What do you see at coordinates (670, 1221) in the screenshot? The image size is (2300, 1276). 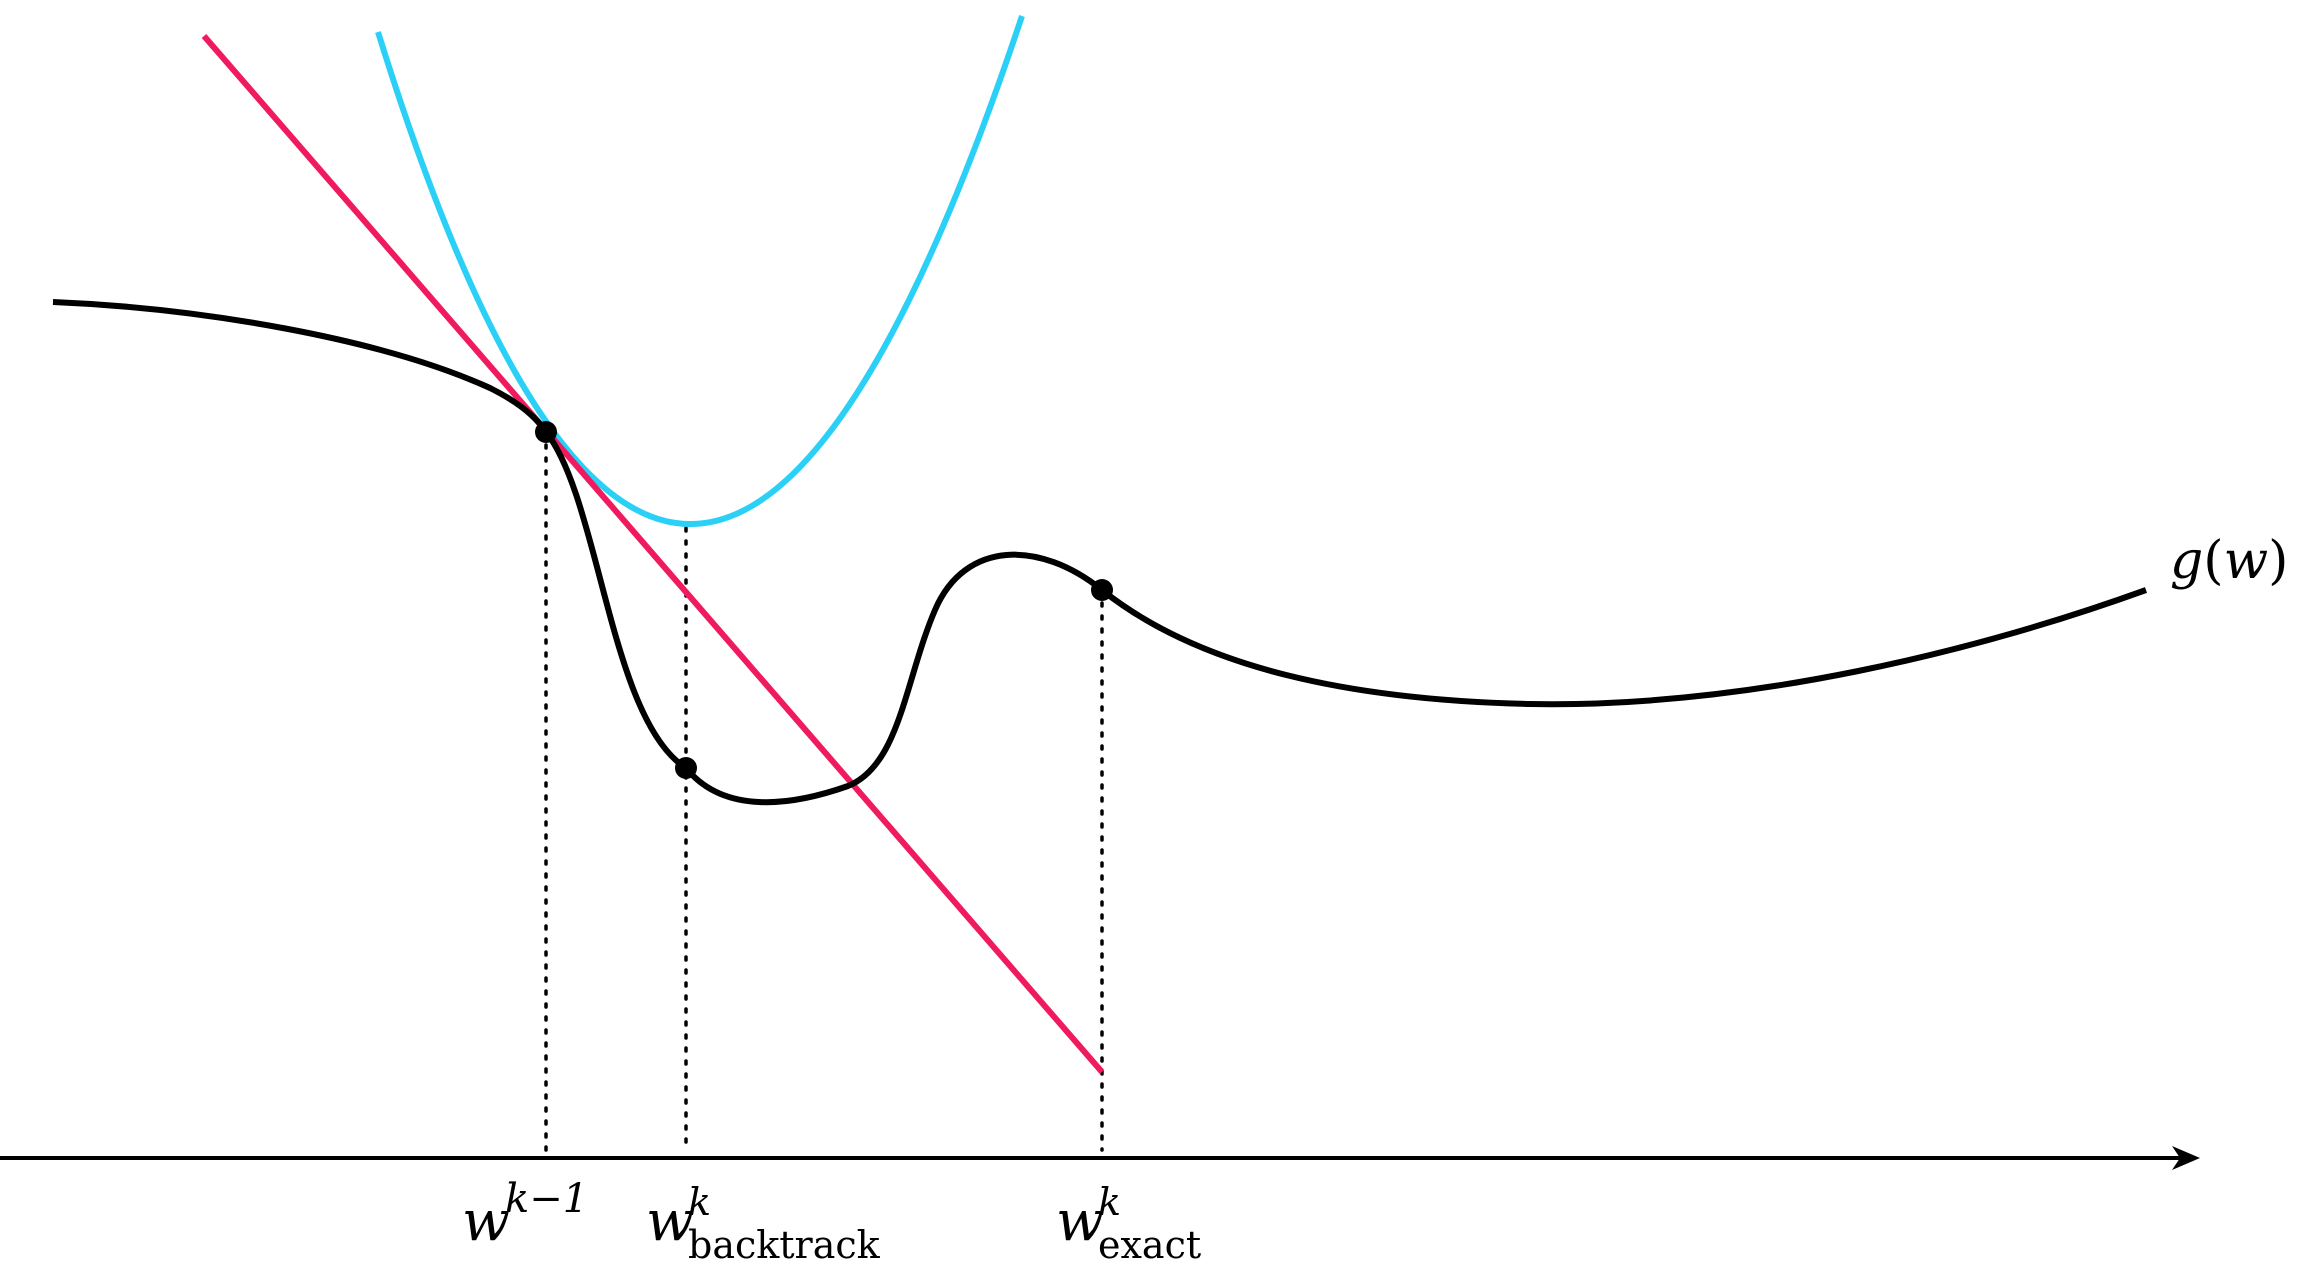 I see `label-backtrack-base: w` at bounding box center [670, 1221].